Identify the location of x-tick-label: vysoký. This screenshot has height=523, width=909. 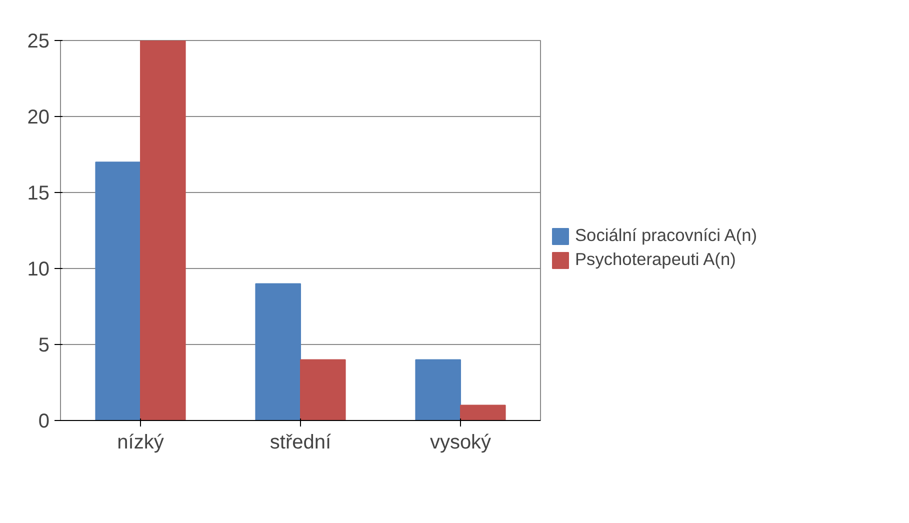
(461, 443).